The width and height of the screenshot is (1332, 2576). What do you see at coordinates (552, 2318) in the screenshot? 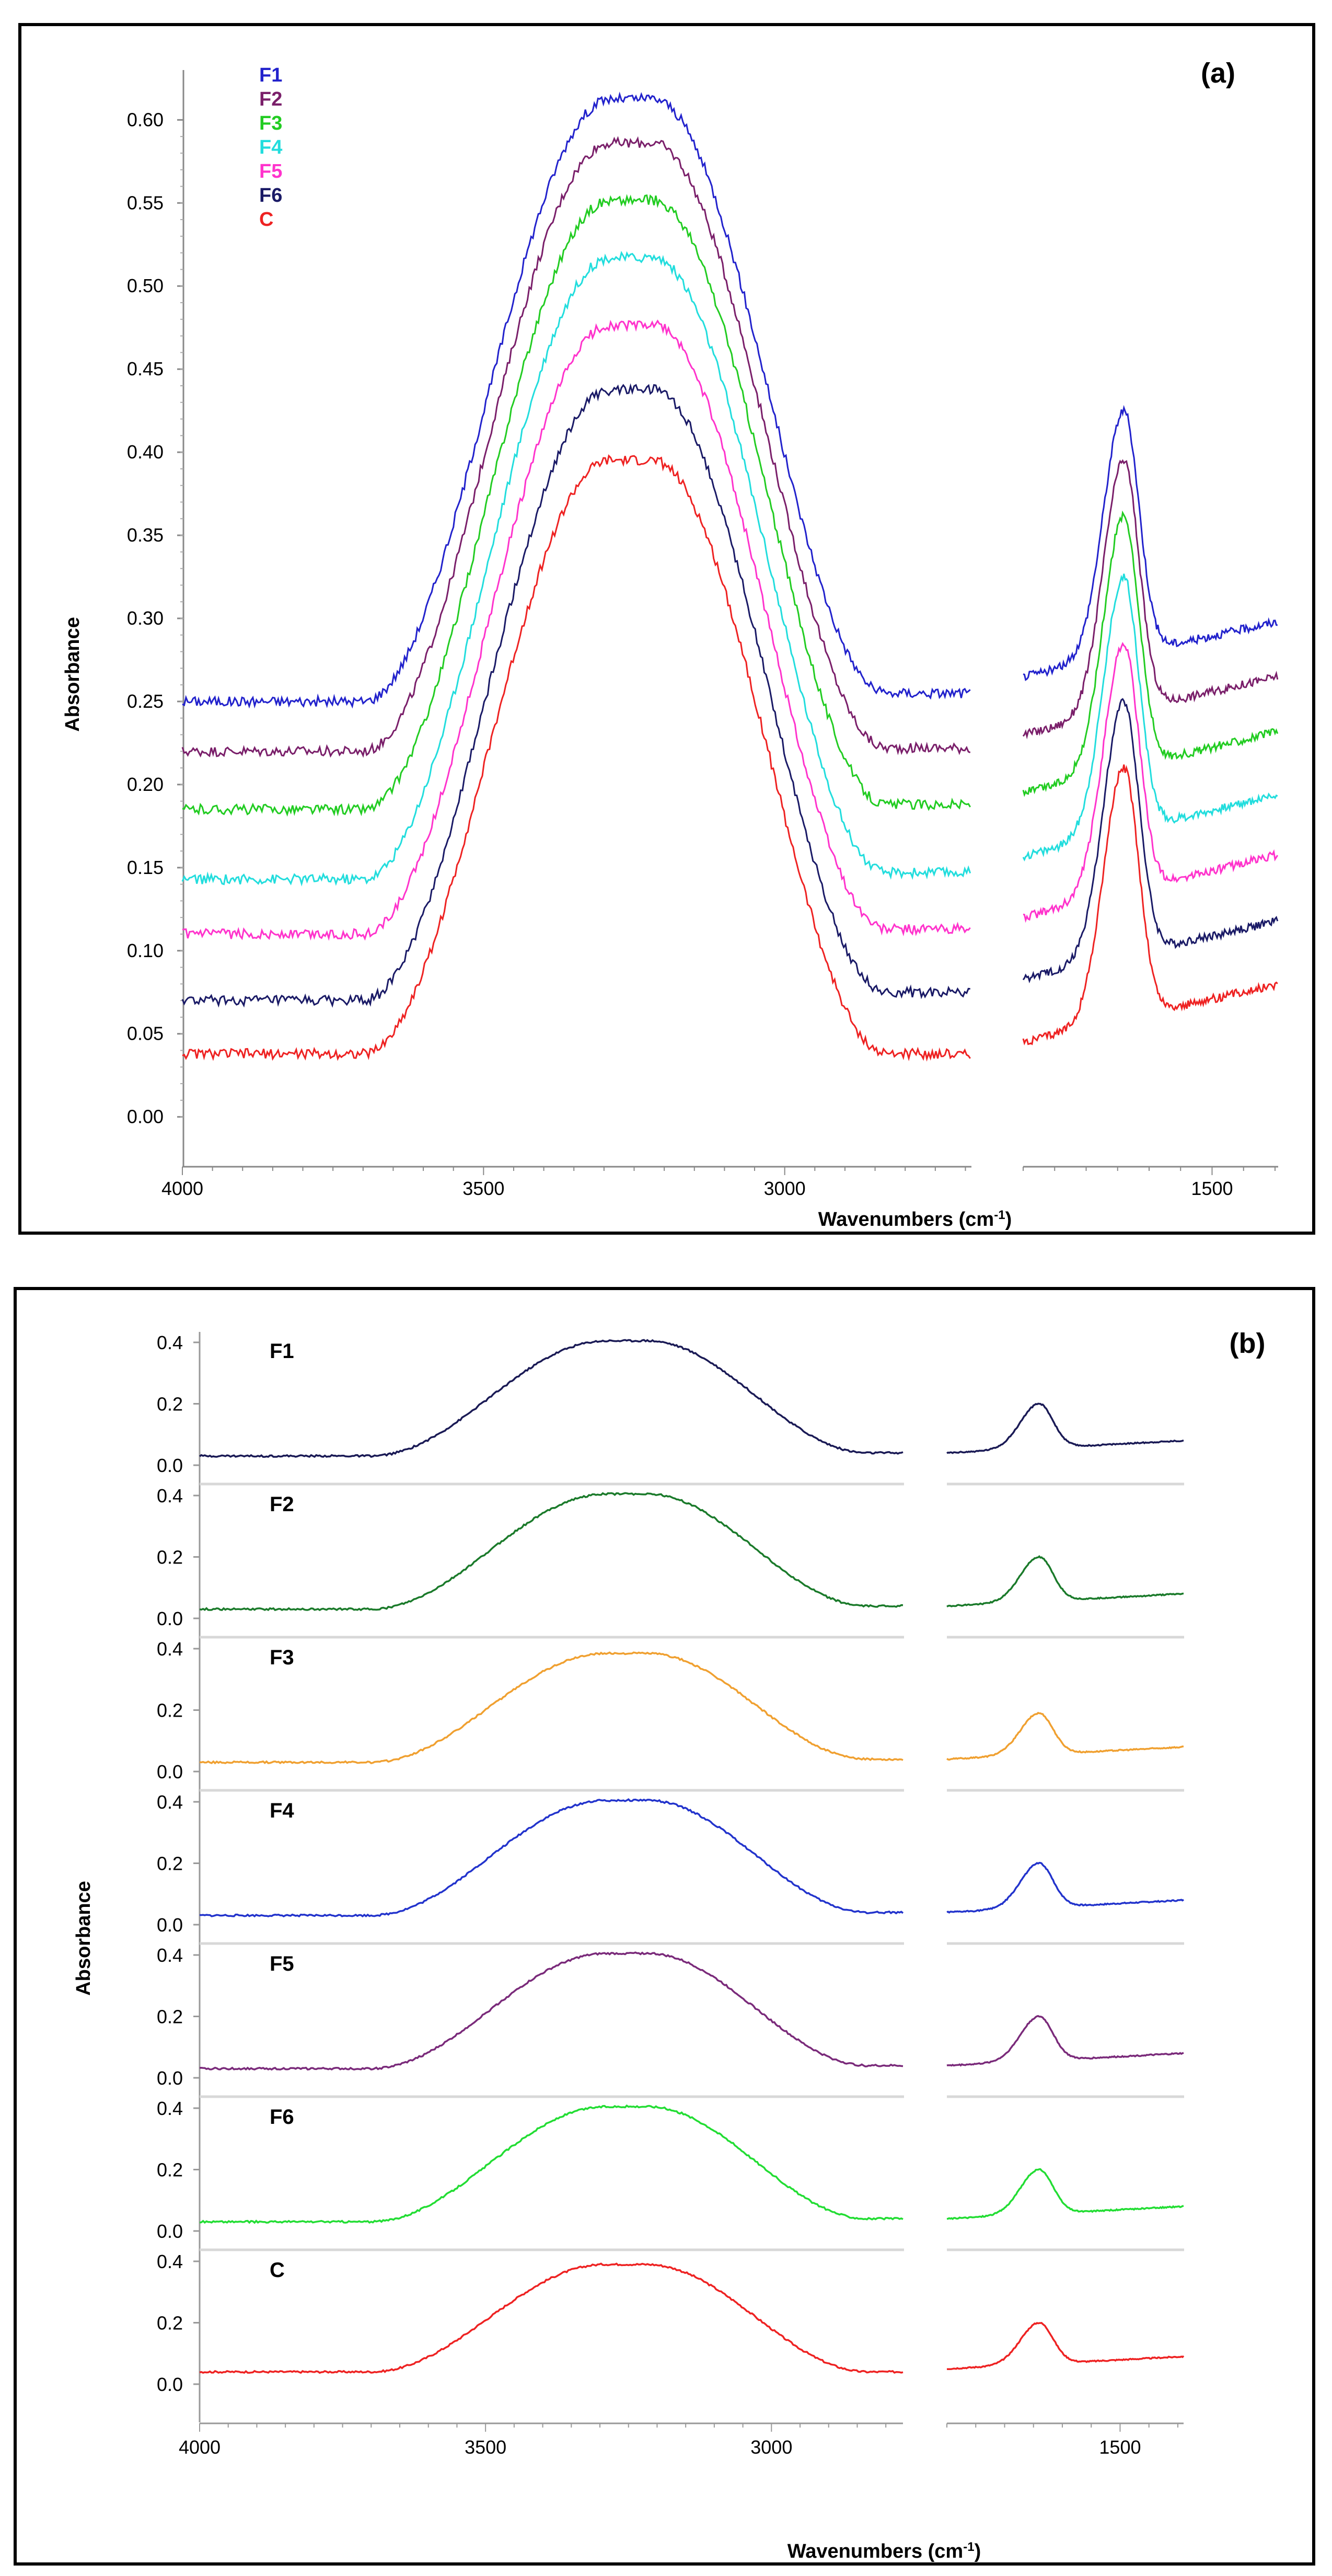
I see `series-line-c-oh-b` at bounding box center [552, 2318].